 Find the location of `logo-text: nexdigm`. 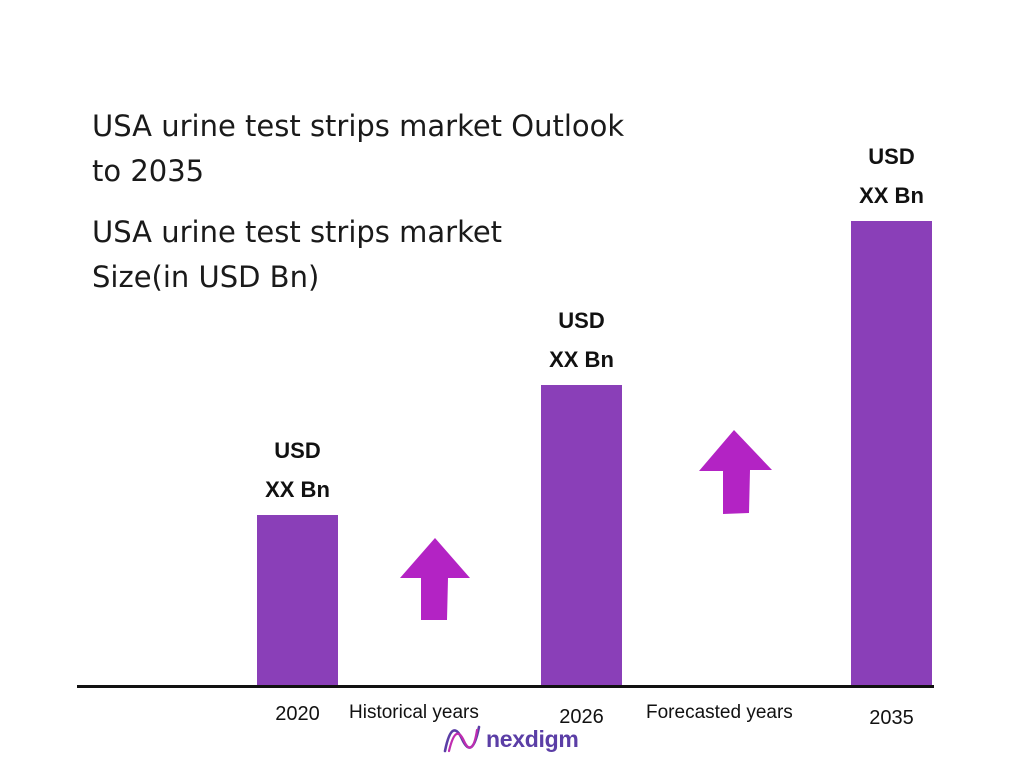

logo-text: nexdigm is located at coordinates (532, 738).